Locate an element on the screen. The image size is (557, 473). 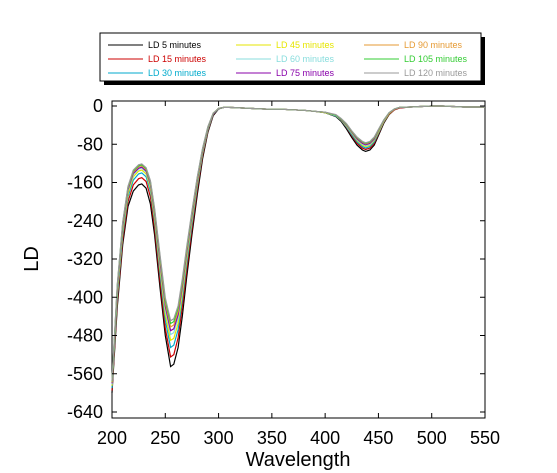
y-tick-label: -80 is located at coordinates (90, 144).